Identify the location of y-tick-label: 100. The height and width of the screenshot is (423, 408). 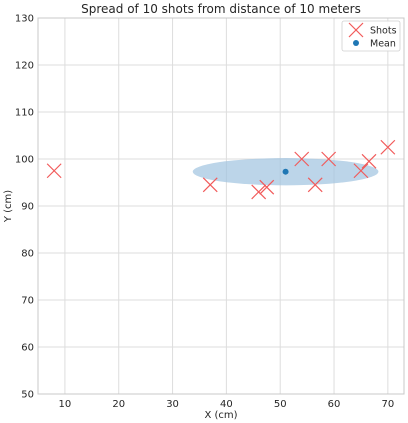
(24, 160).